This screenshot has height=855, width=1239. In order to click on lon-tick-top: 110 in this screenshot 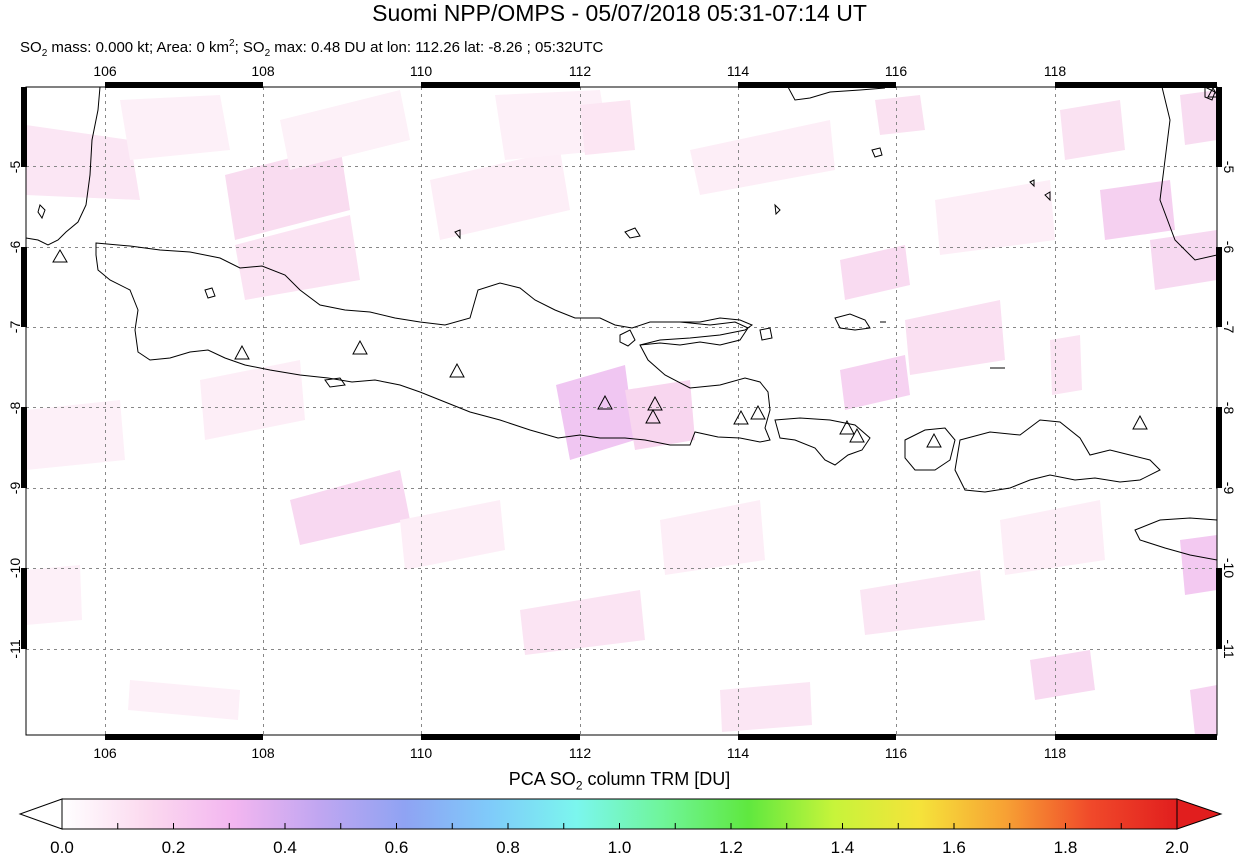, I will do `click(421, 71)`.